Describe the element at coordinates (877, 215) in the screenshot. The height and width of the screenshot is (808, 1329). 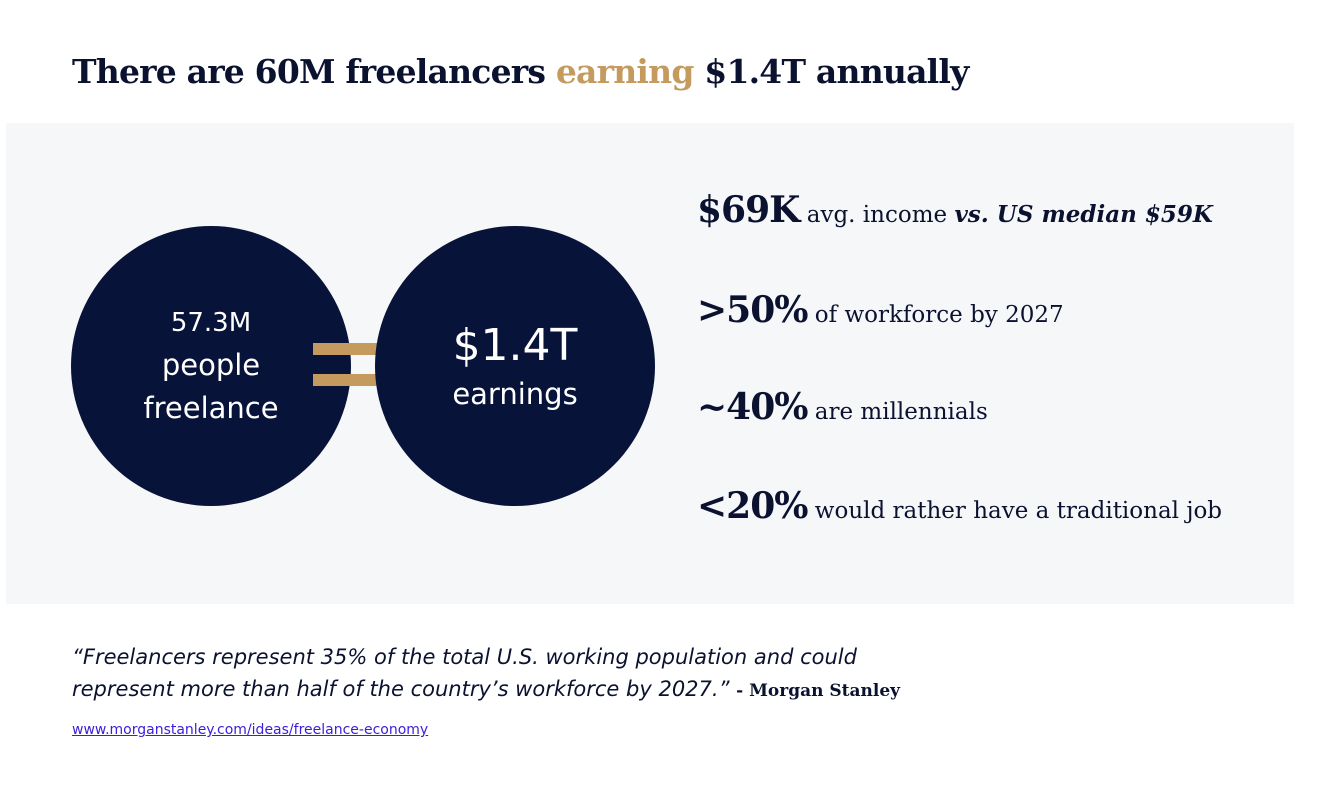
I see `stat-text: avg. income` at that location.